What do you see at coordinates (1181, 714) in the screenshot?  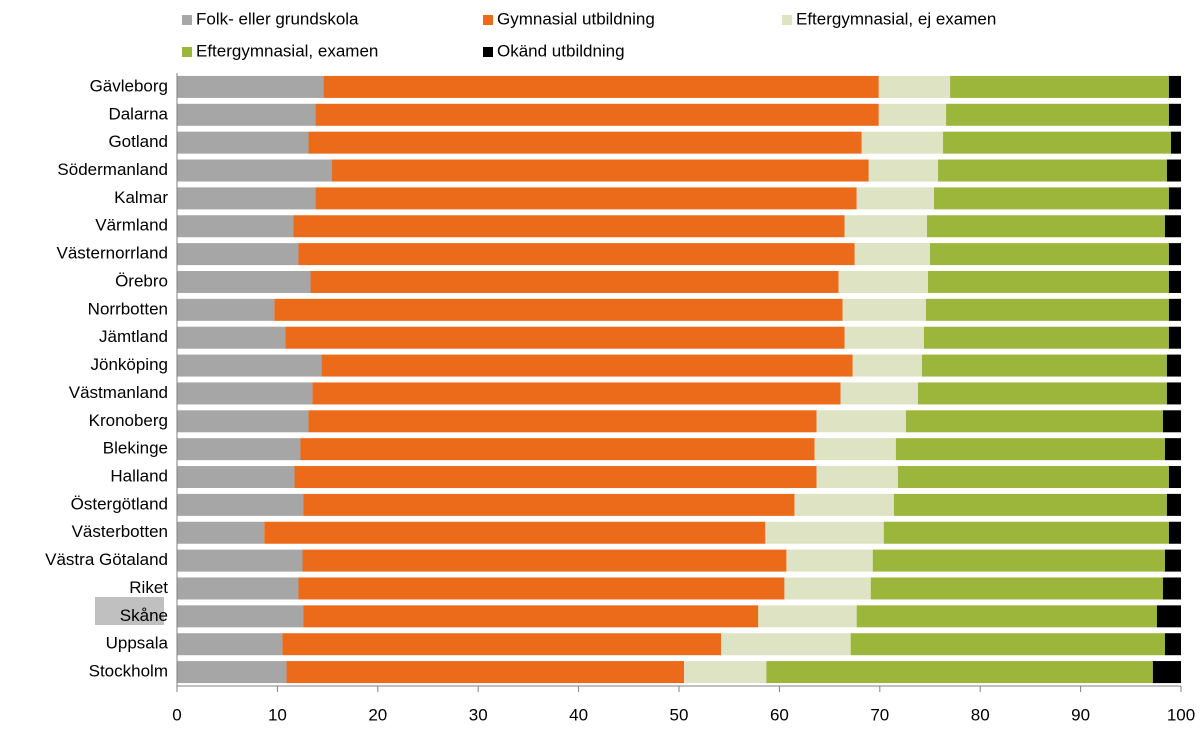 I see `x-tick-label: 100` at bounding box center [1181, 714].